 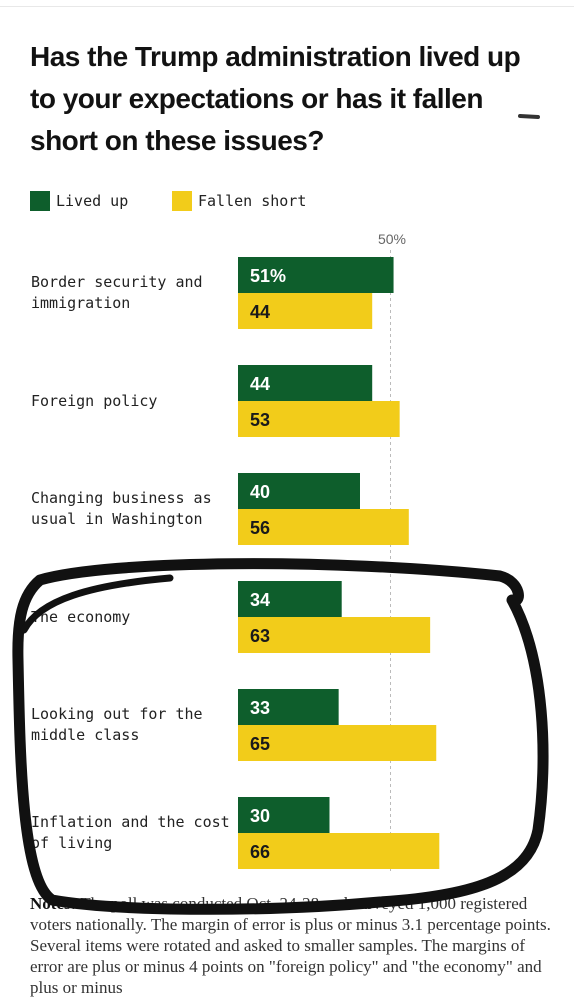 What do you see at coordinates (287, 6) in the screenshot?
I see `top-divider` at bounding box center [287, 6].